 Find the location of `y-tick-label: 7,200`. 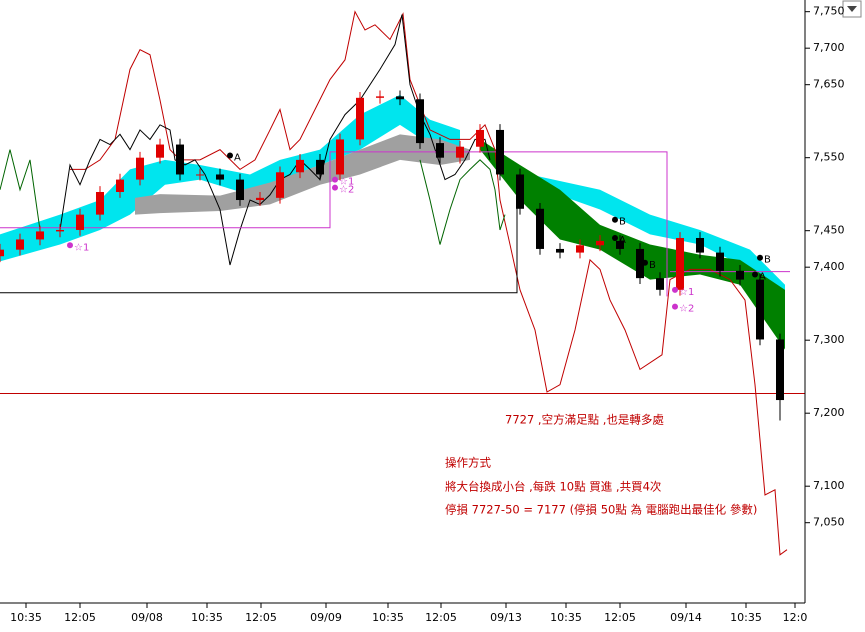

y-tick-label: 7,200 is located at coordinates (829, 412).